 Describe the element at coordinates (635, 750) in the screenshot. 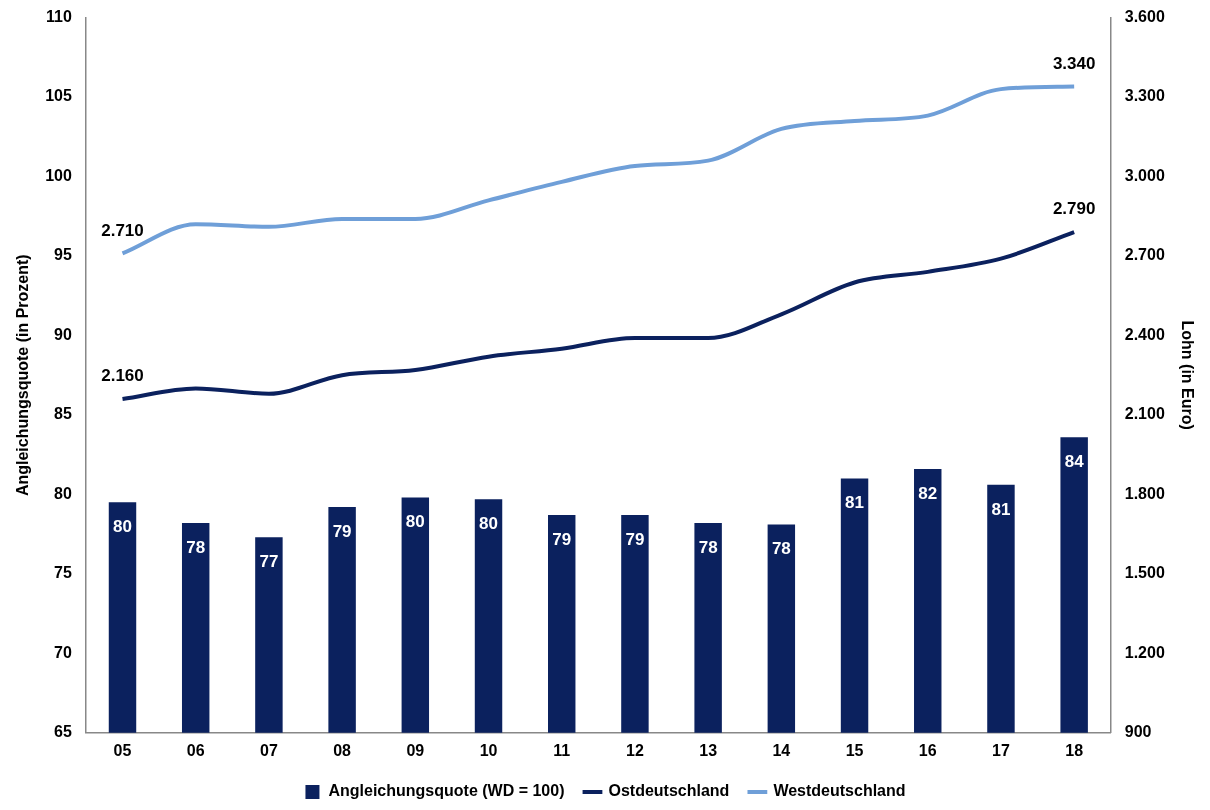

I see `x-tick-label: 12` at that location.